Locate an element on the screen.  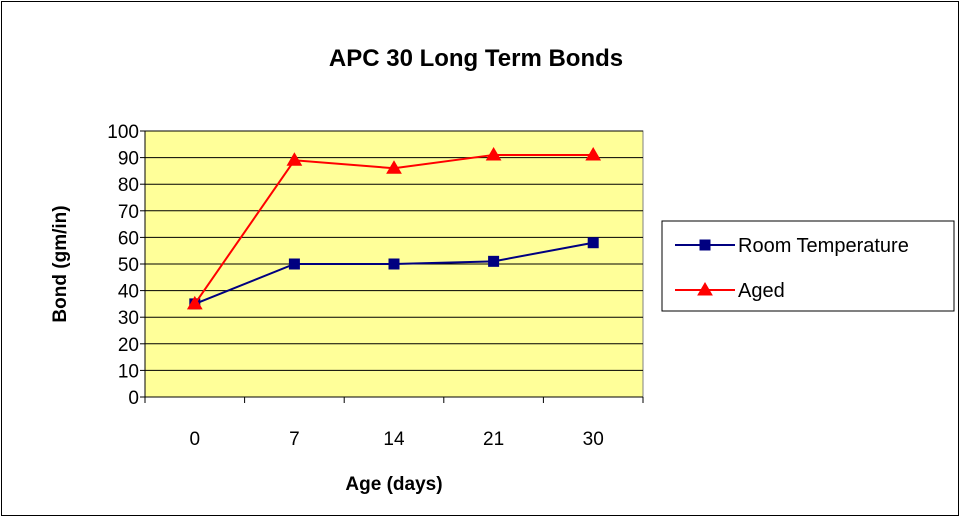
x-axis-label: Age (days) is located at coordinates (393, 484).